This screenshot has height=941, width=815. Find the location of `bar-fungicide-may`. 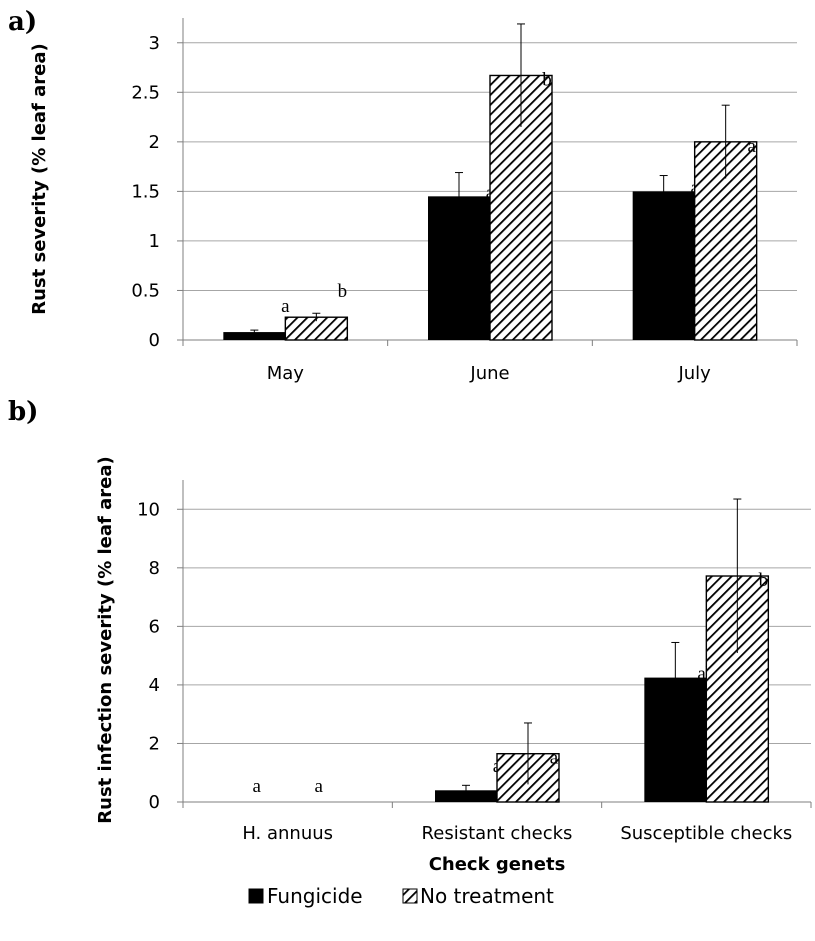

bar-fungicide-may is located at coordinates (254, 336).